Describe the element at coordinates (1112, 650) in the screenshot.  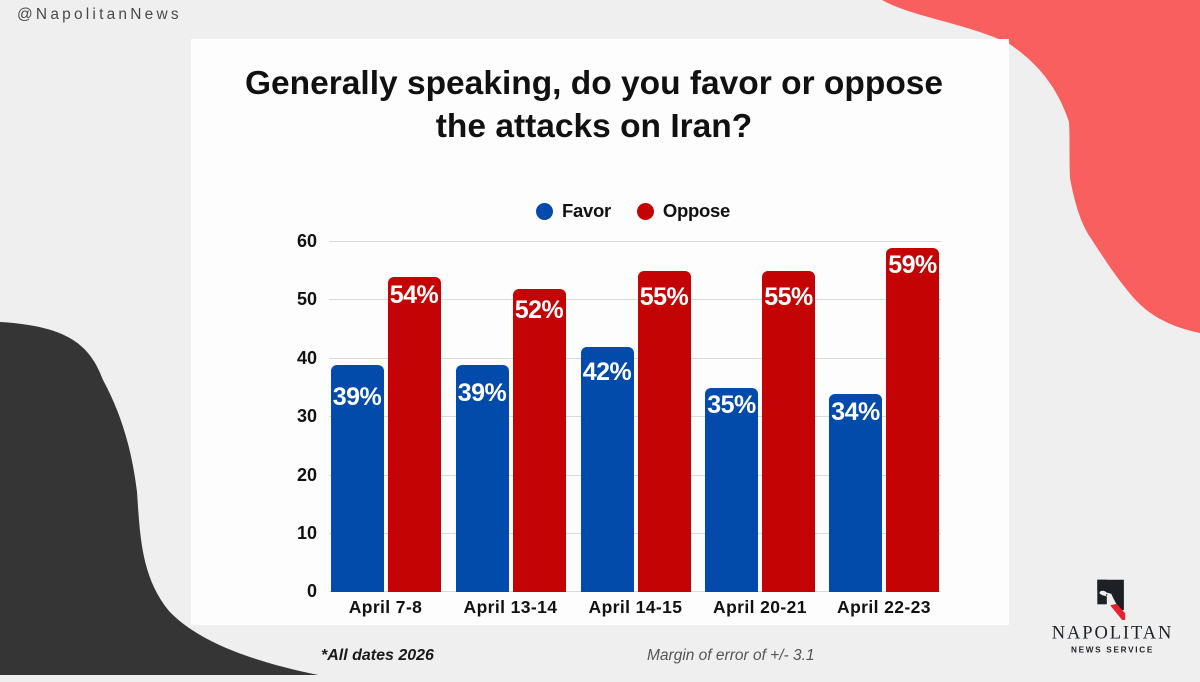
I see `svg-text: NEWS SERVICE` at that location.